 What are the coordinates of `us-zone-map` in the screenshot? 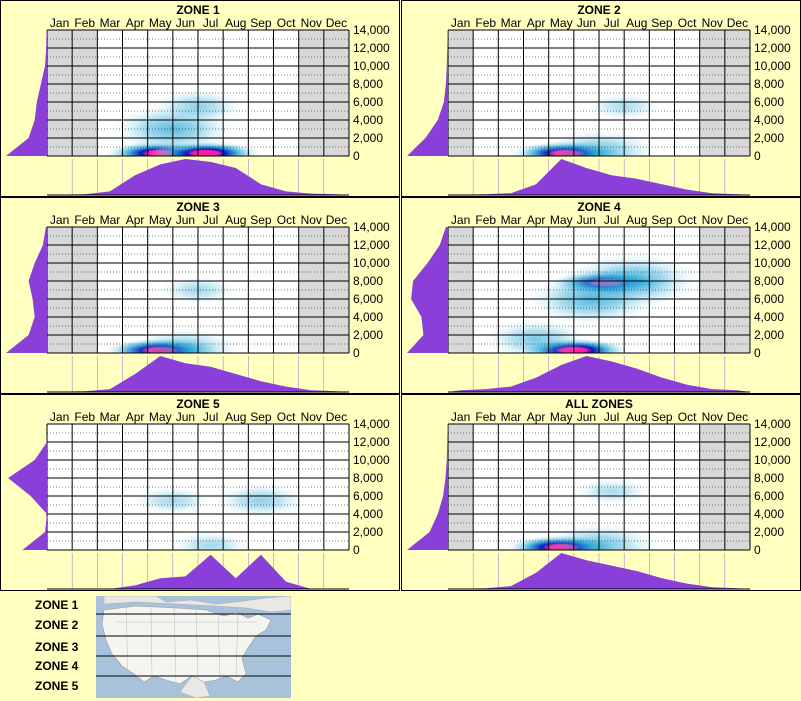 It's located at (193, 647).